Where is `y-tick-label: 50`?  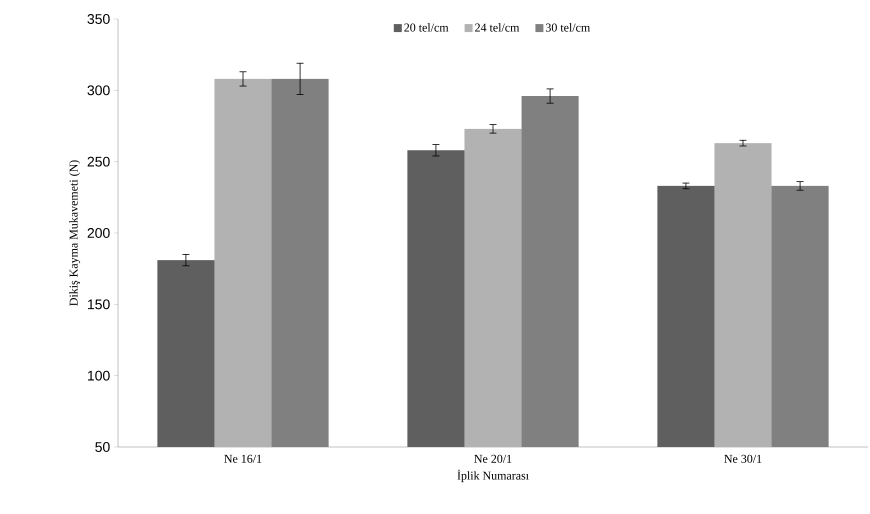 y-tick-label: 50 is located at coordinates (102, 447).